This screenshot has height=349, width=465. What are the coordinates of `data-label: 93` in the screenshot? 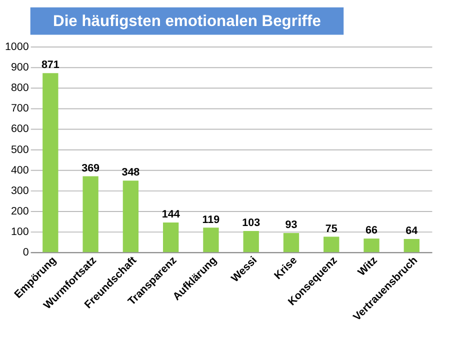 It's located at (291, 225).